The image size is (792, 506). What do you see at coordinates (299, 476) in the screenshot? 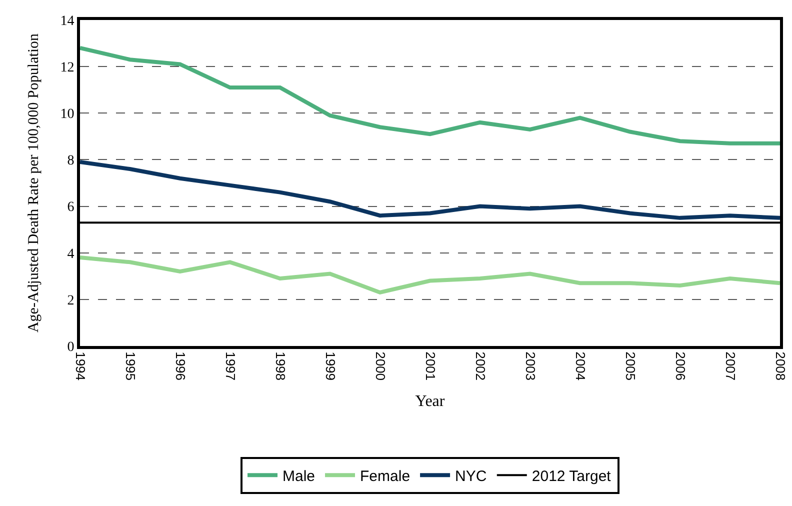
I see `legend-label: Male` at bounding box center [299, 476].